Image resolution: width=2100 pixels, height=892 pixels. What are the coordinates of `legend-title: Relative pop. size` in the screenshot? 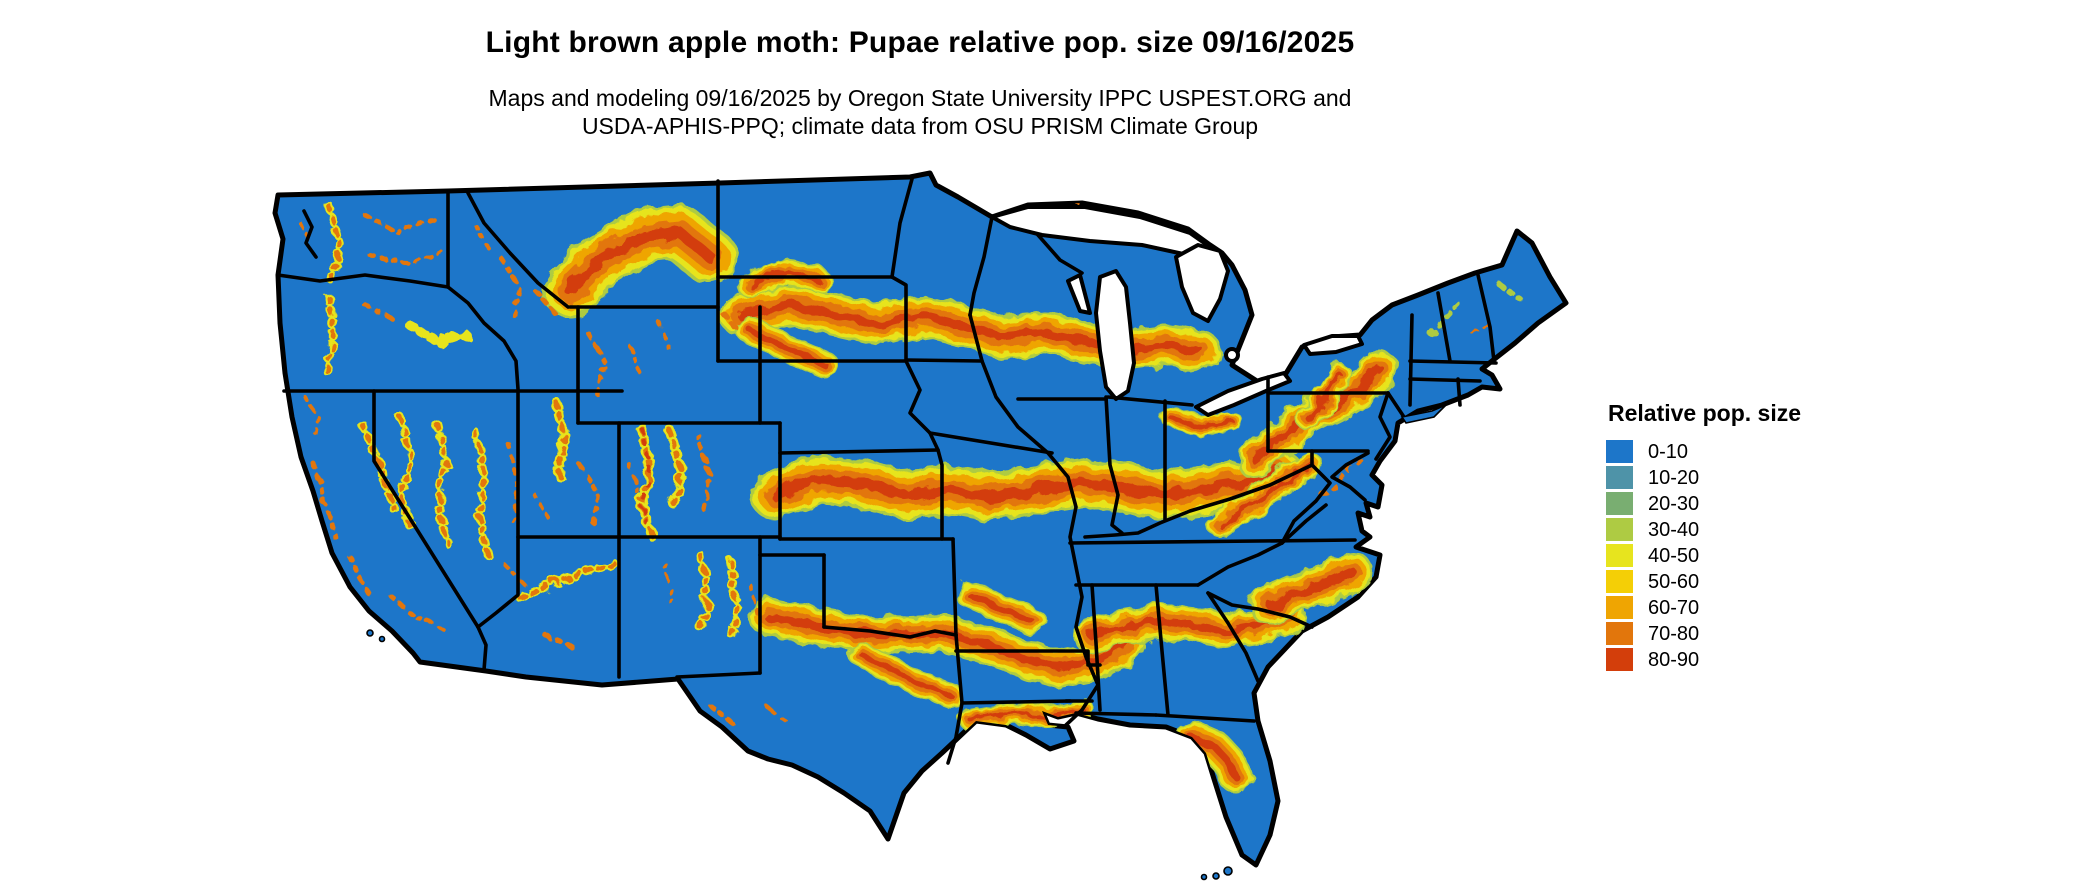 It's located at (1705, 413).